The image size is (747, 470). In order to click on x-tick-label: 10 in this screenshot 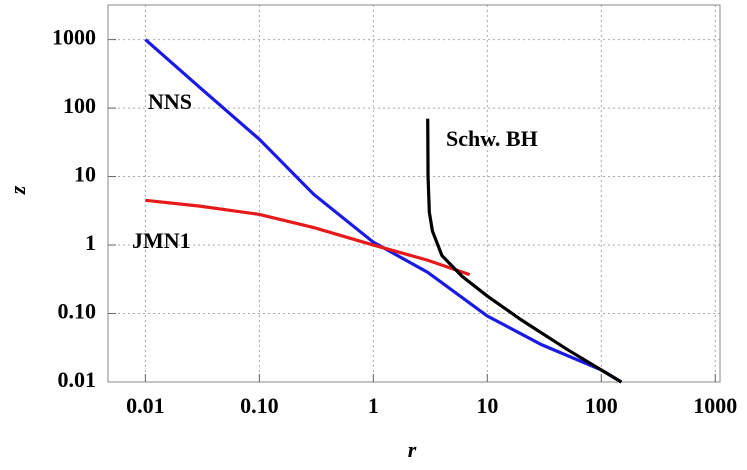, I will do `click(487, 405)`.